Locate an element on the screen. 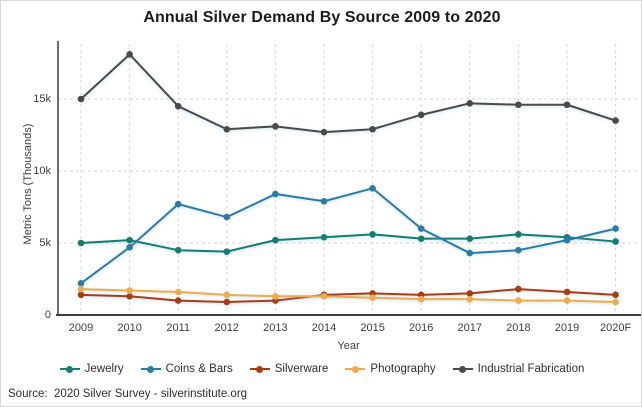 The width and height of the screenshot is (642, 407). point-industrial-fabrication-2010 is located at coordinates (129, 54).